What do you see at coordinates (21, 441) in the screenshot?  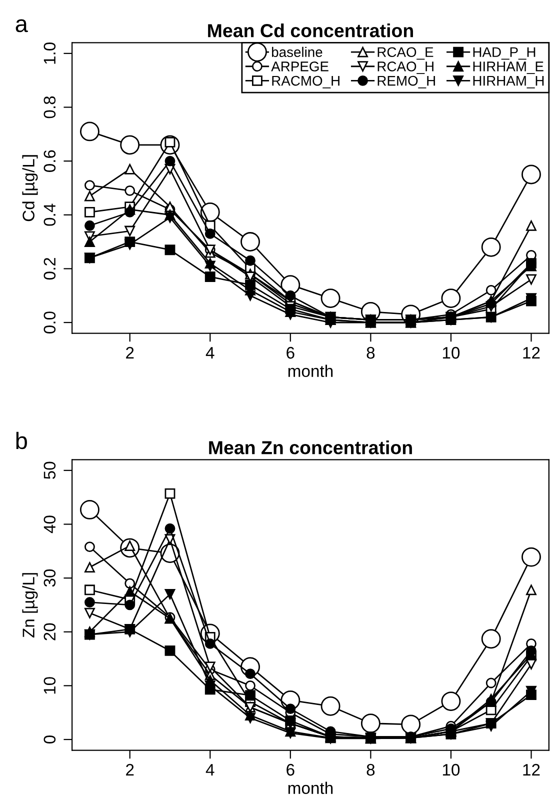 I see `text: b` at bounding box center [21, 441].